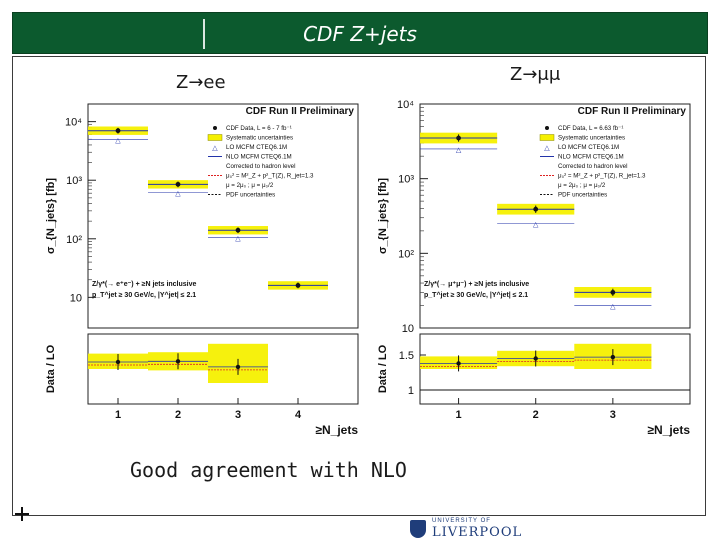  Describe the element at coordinates (201, 82) in the screenshot. I see `left-channel-label: Z→ee` at that location.